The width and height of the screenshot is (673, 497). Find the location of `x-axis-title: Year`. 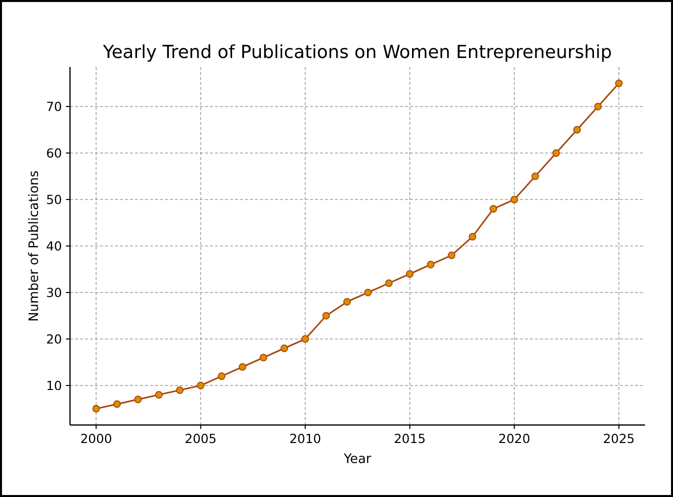

x-axis-title: Year is located at coordinates (357, 459).